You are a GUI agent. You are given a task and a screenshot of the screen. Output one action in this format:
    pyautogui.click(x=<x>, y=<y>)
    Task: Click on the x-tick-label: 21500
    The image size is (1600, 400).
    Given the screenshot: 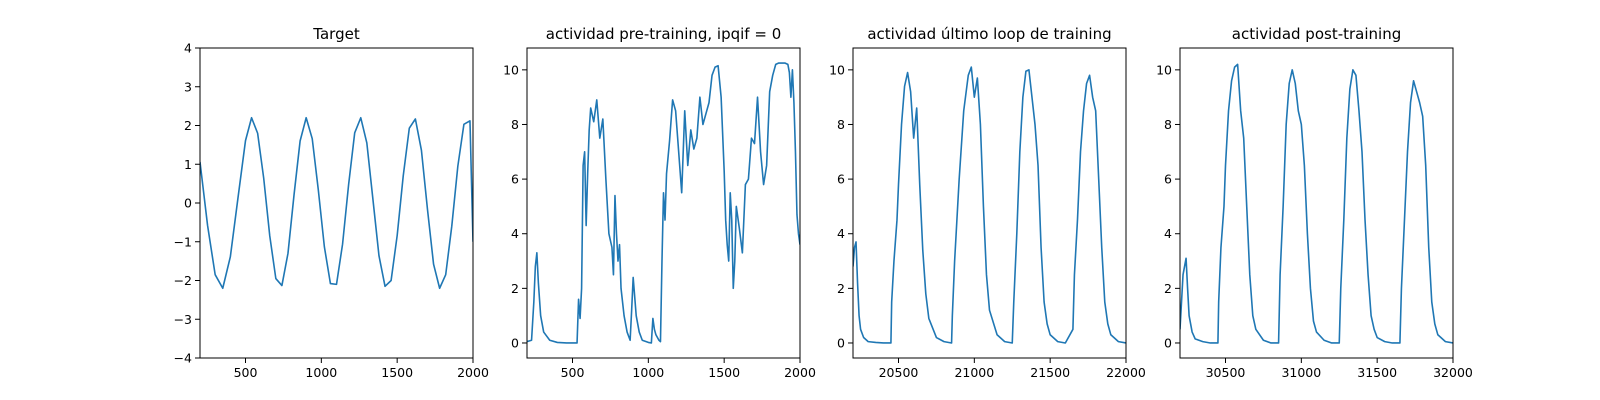 What is the action you would take?
    pyautogui.click(x=1050, y=372)
    